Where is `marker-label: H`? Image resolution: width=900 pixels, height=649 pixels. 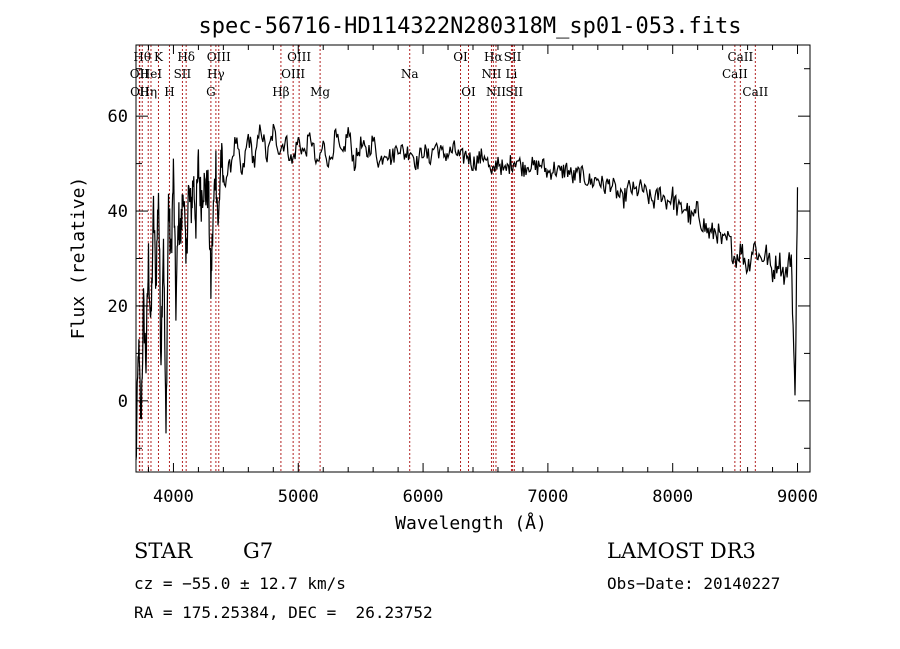 marker-label: H is located at coordinates (169, 92).